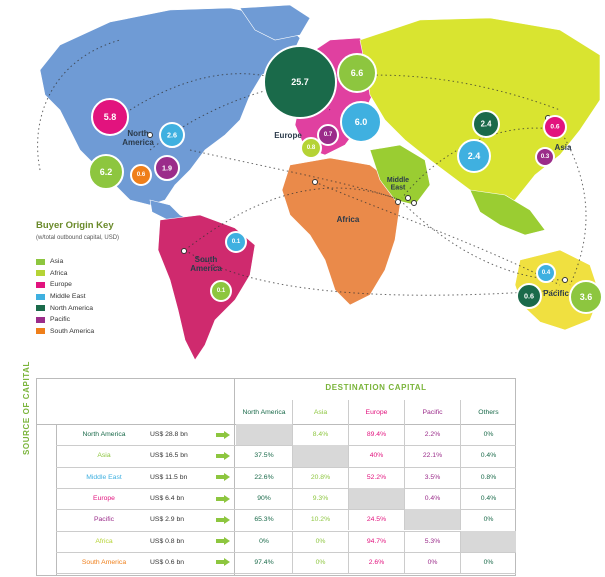  What do you see at coordinates (376, 477) in the screenshot?
I see `table-cell: 52.2%` at bounding box center [376, 477].